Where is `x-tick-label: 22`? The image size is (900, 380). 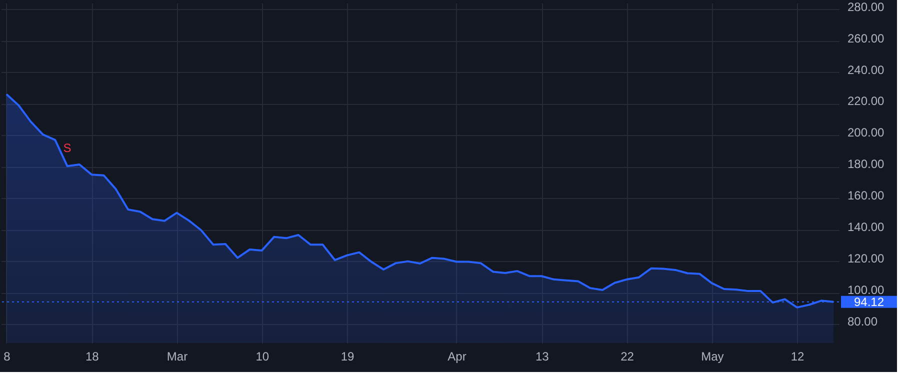 x-tick-label: 22 is located at coordinates (627, 357).